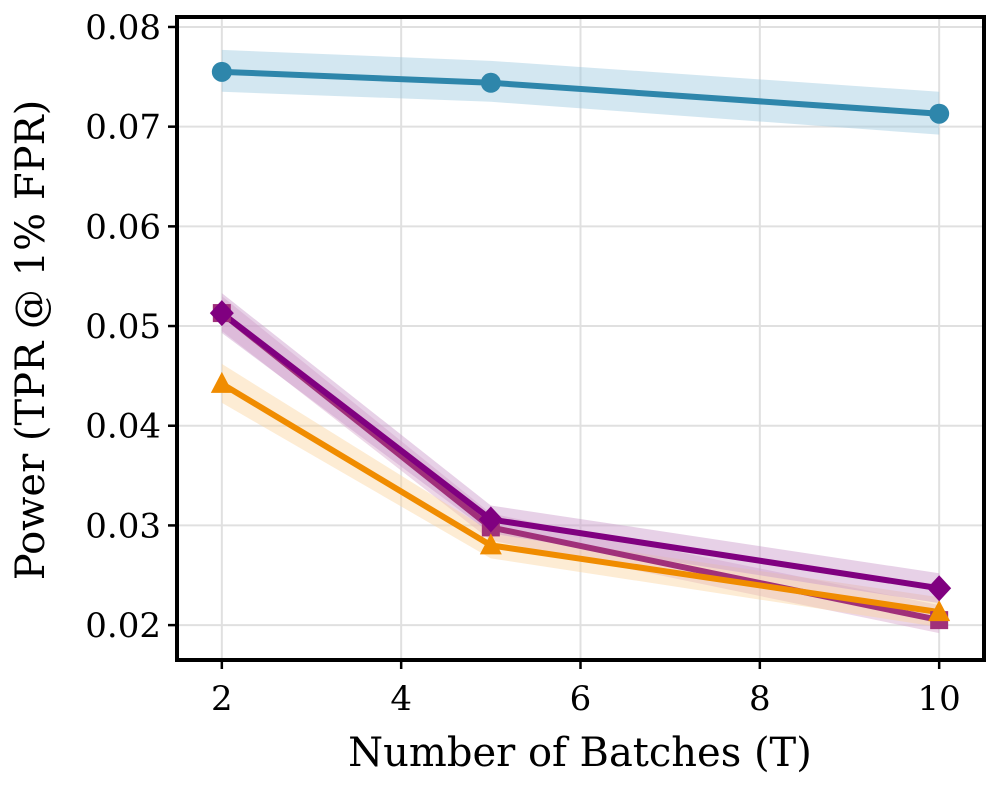 The width and height of the screenshot is (996, 787). What do you see at coordinates (580, 92) in the screenshot?
I see `confidence-band` at bounding box center [580, 92].